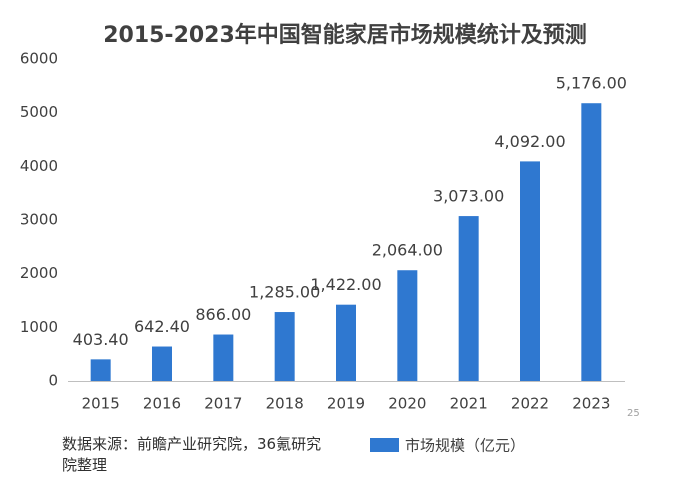 Image resolution: width=679 pixels, height=491 pixels. What do you see at coordinates (162, 326) in the screenshot?
I see `data-label: 642.40` at bounding box center [162, 326].